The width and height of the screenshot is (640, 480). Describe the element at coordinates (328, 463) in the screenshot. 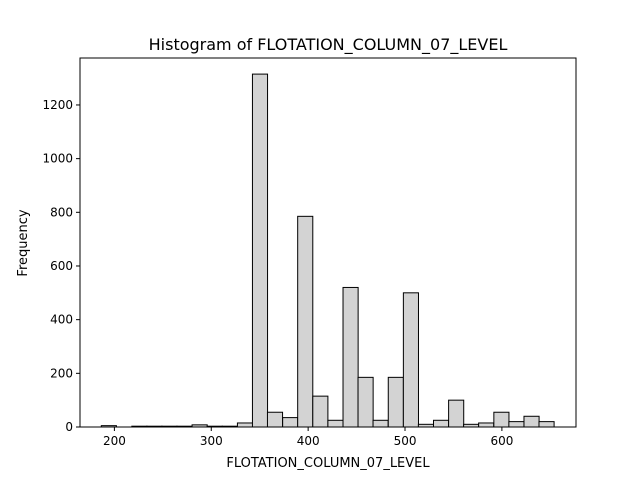

I see `x-axis-label: FLOTATION_COLUMN_07_LEVEL` at that location.